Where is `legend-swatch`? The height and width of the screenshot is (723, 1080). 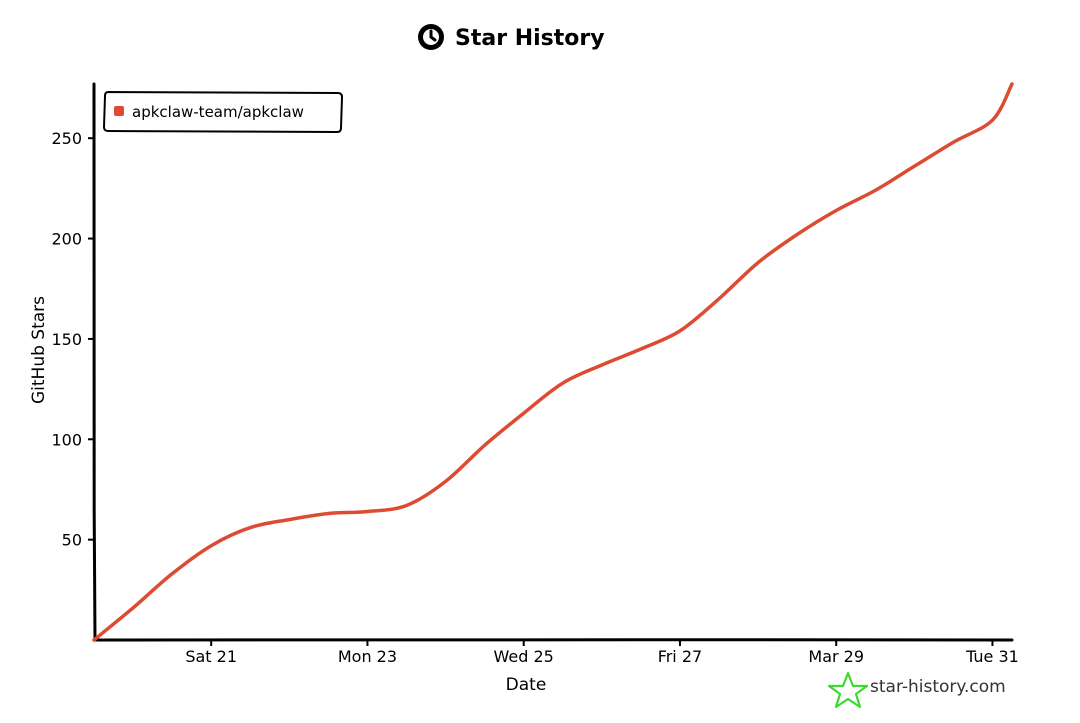
legend-swatch is located at coordinates (119, 111).